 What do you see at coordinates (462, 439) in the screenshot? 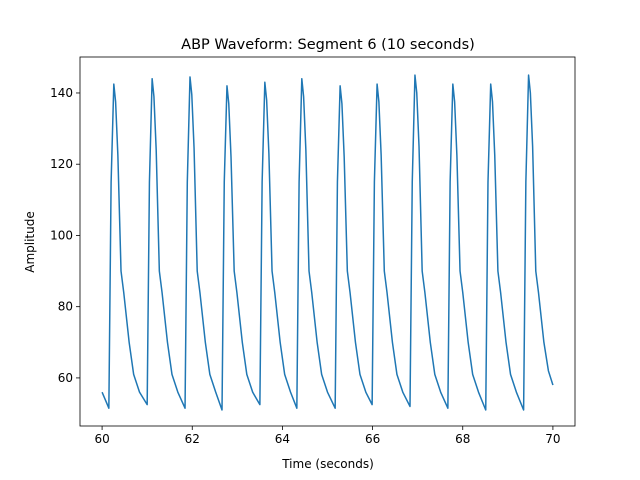
I see `x-tick-label: 68` at bounding box center [462, 439].